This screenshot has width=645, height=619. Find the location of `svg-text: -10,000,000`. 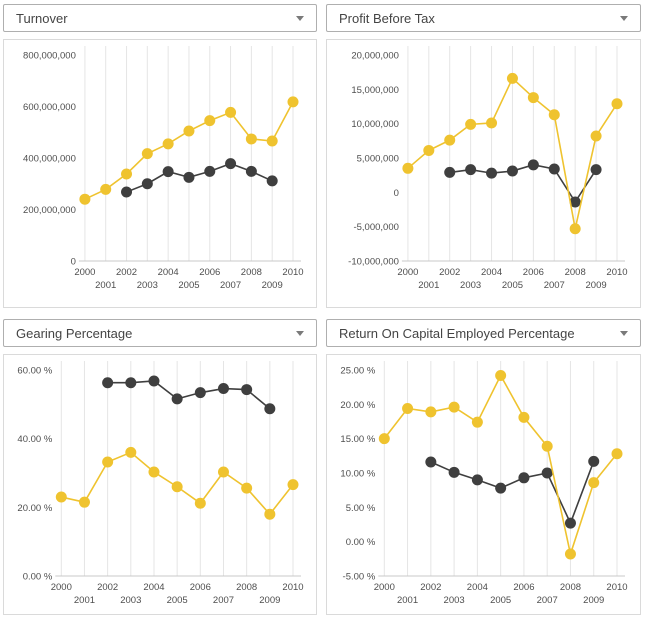

svg-text: -10,000,000 is located at coordinates (373, 262).